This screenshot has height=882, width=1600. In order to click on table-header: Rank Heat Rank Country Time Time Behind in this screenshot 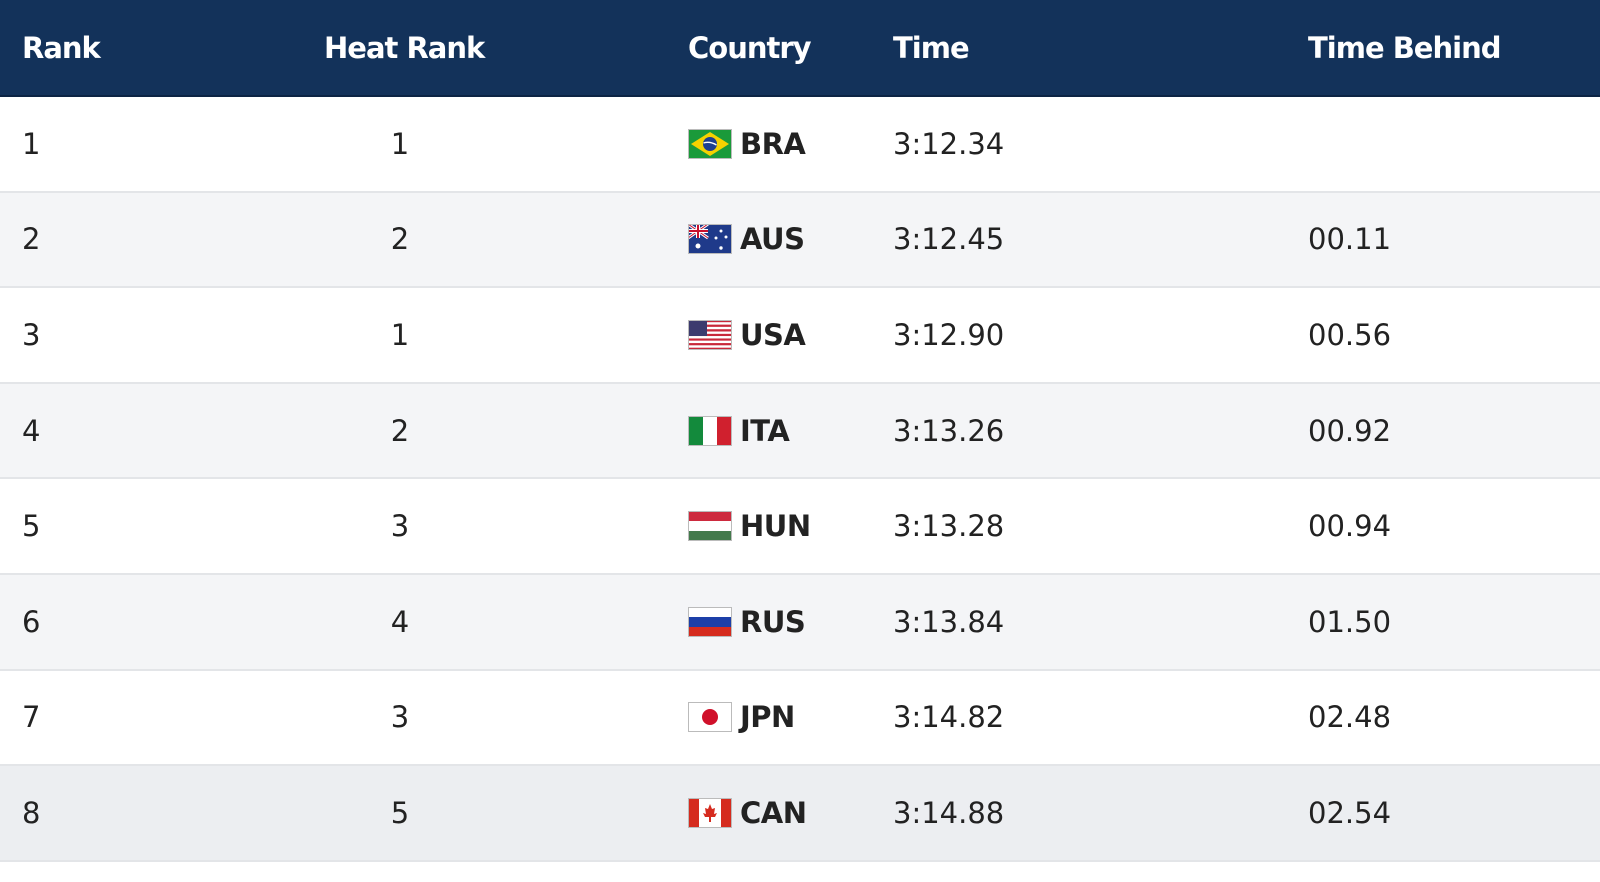, I will do `click(800, 48)`.